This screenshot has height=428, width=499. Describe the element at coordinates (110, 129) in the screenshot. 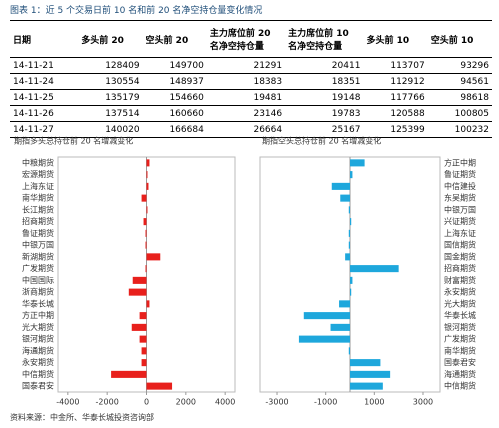

I see `table-cell: 140020` at that location.